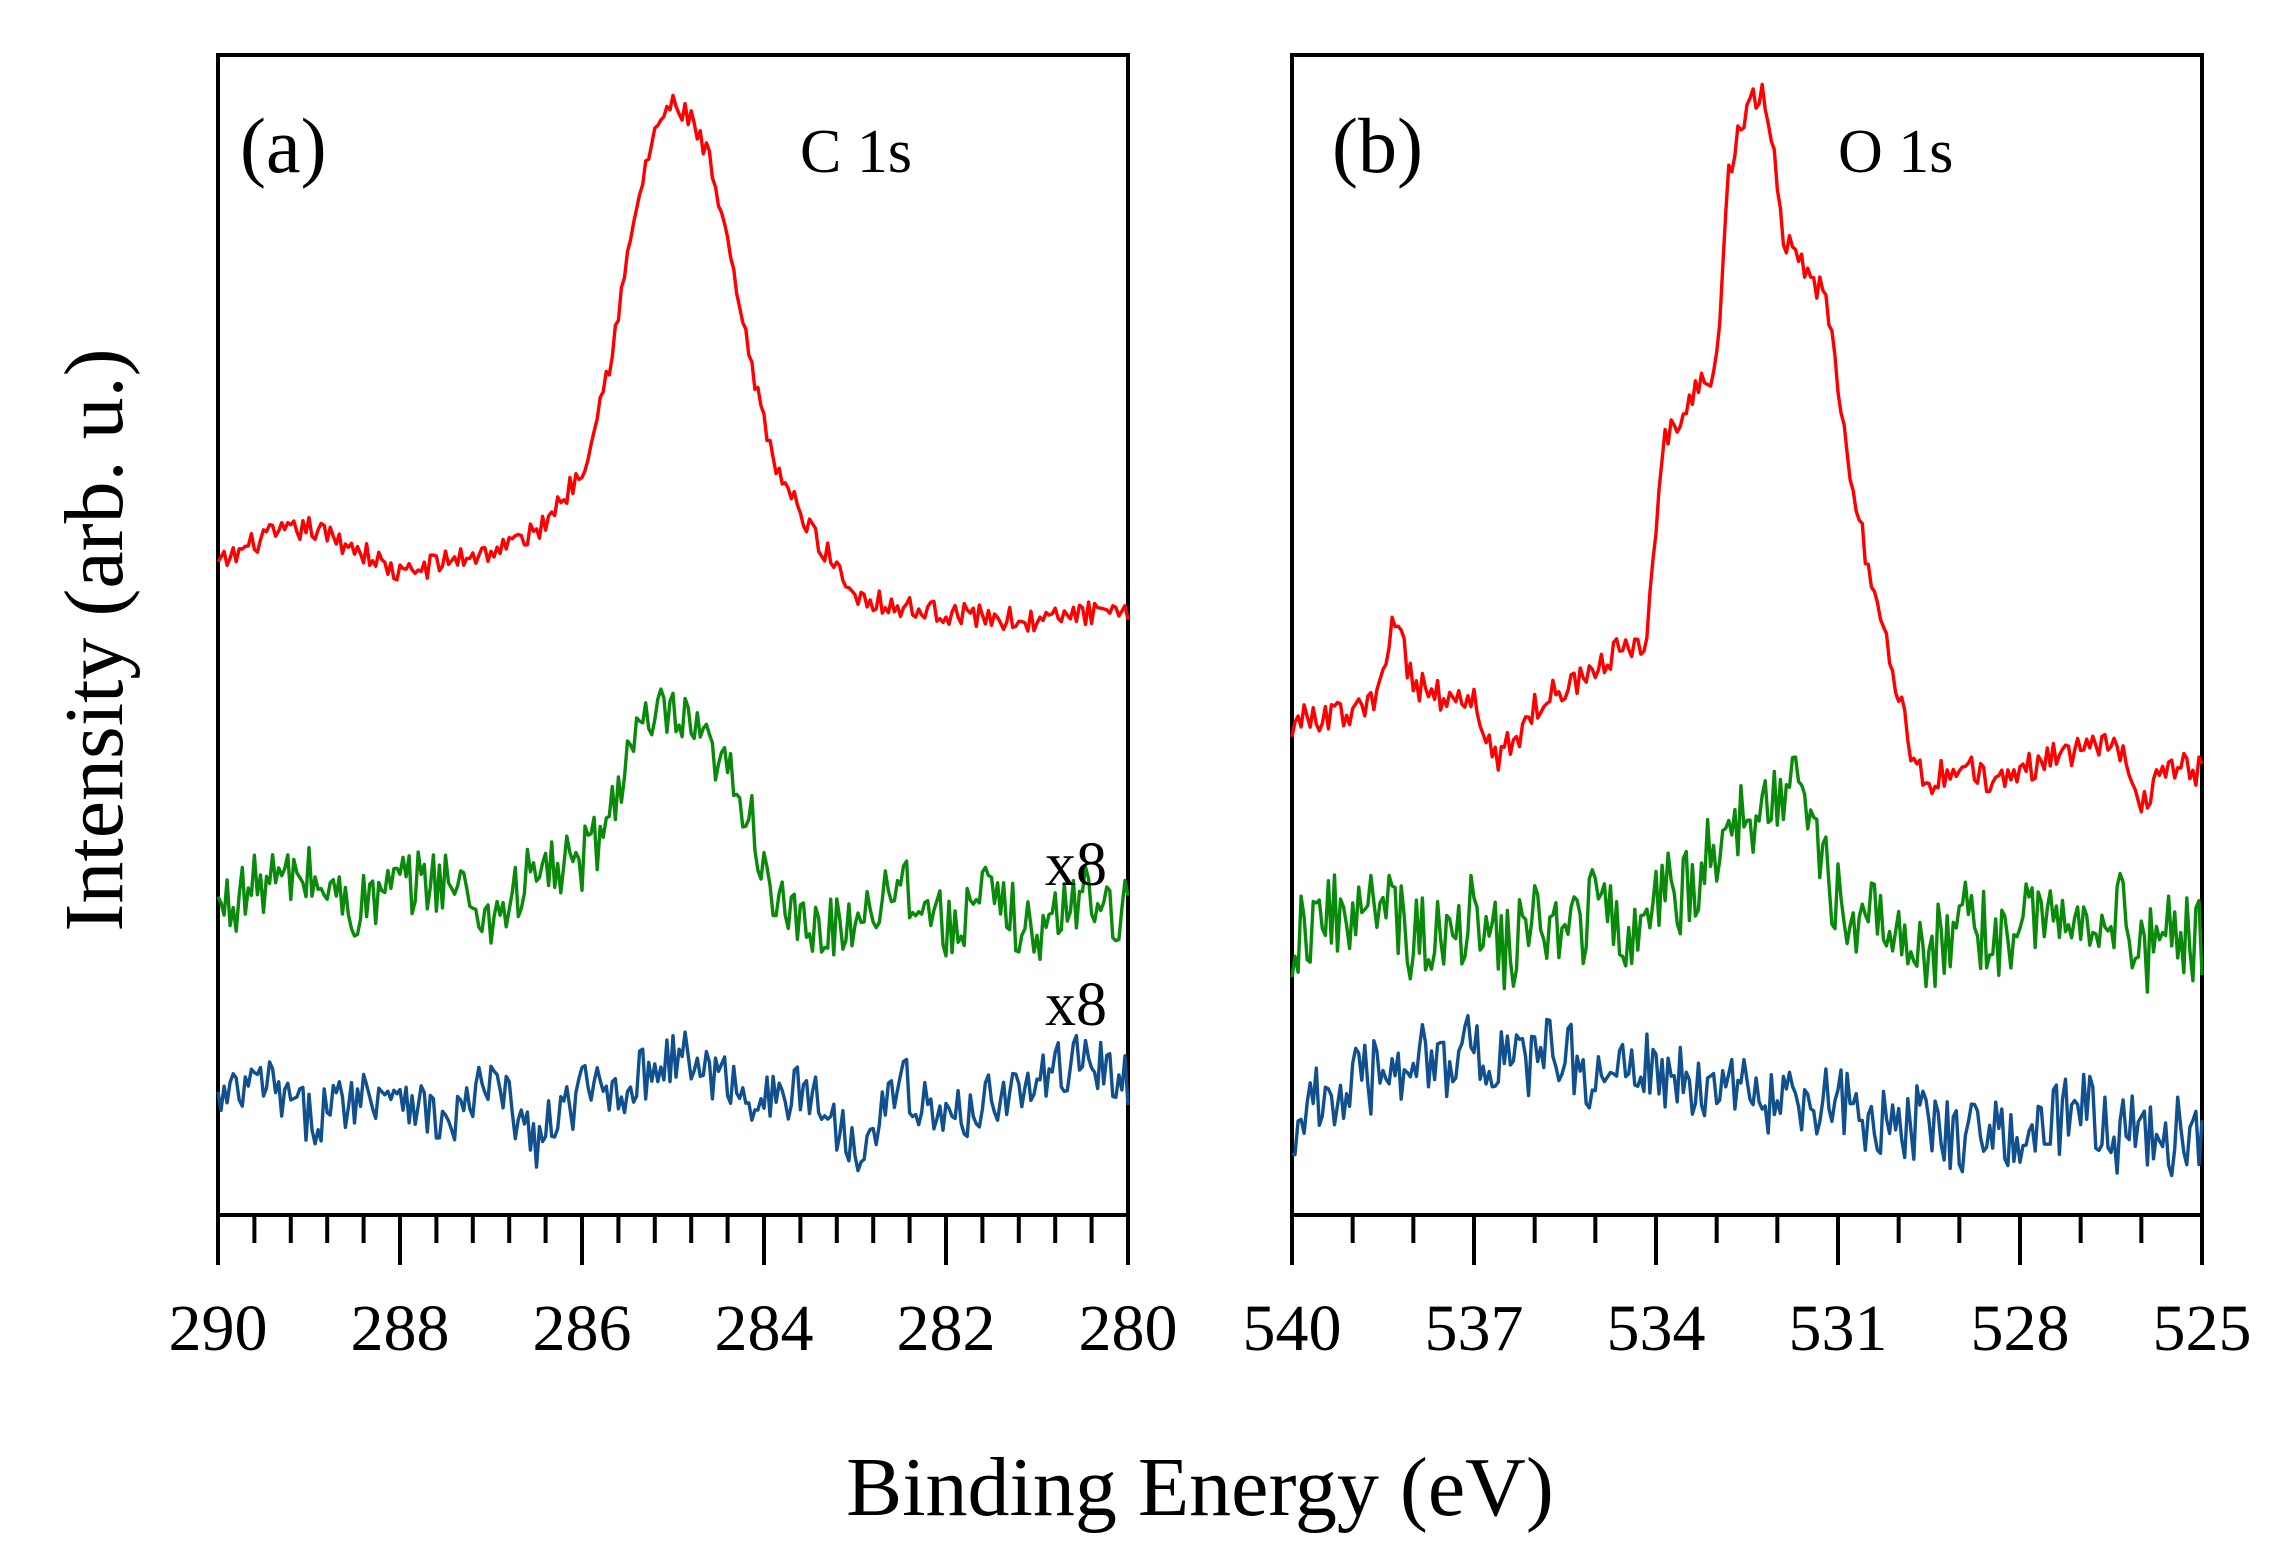  Describe the element at coordinates (1200, 1487) in the screenshot. I see `x-axis-title: Binding Energy (eV)` at that location.